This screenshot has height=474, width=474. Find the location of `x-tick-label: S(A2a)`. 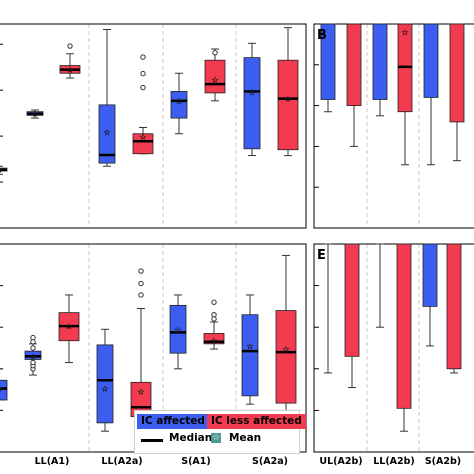

x-tick-label: S(A2a) is located at coordinates (270, 461).